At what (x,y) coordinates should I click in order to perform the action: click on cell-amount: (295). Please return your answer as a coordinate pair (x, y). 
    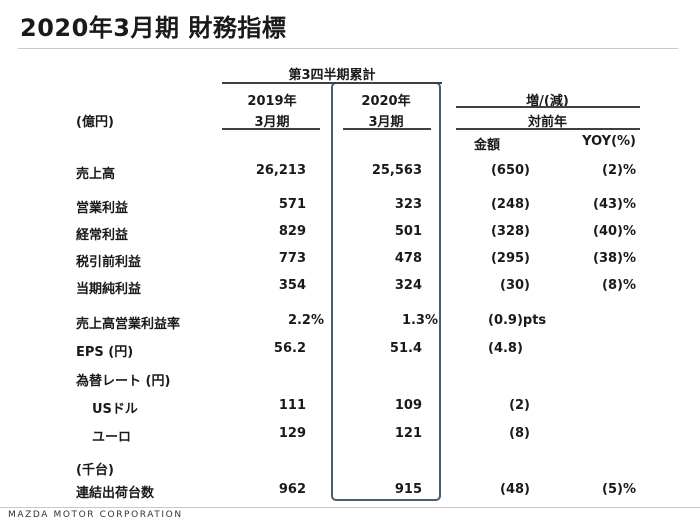
    Looking at the image, I should click on (510, 258).